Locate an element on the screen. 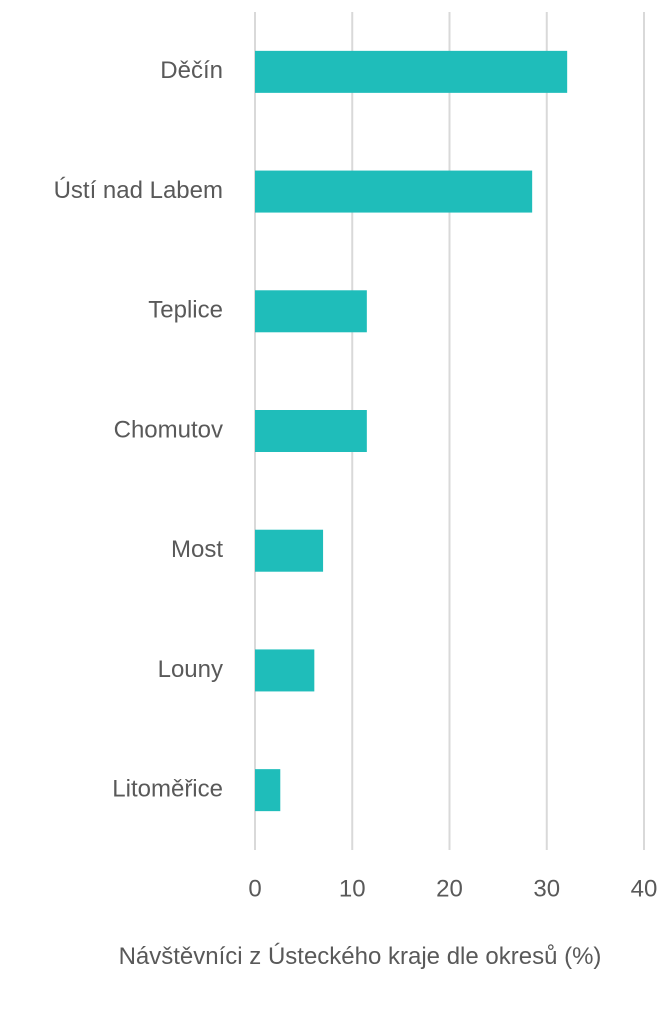 This screenshot has width=661, height=1010. x-tick-label: 0 is located at coordinates (254, 888).